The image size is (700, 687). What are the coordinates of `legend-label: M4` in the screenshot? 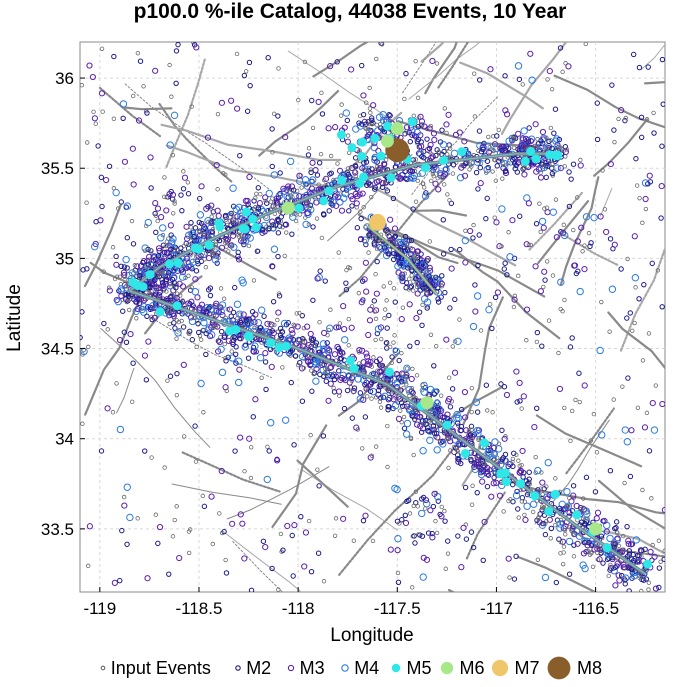 It's located at (366, 668).